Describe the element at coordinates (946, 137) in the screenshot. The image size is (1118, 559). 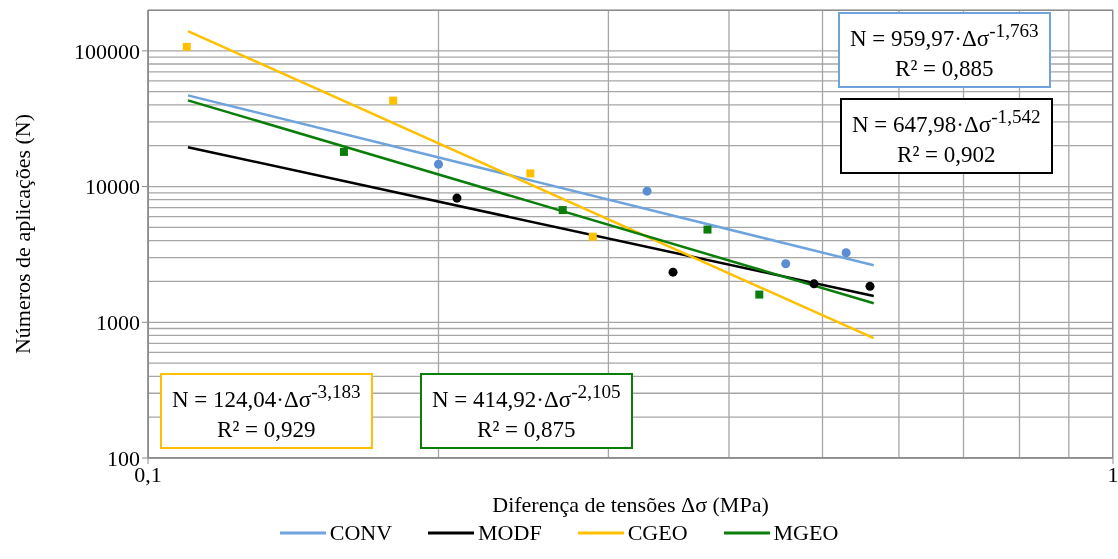
I see `annotation: N = 647,98·Δσ$^{-1,542}$ R² = 0,902` at that location.